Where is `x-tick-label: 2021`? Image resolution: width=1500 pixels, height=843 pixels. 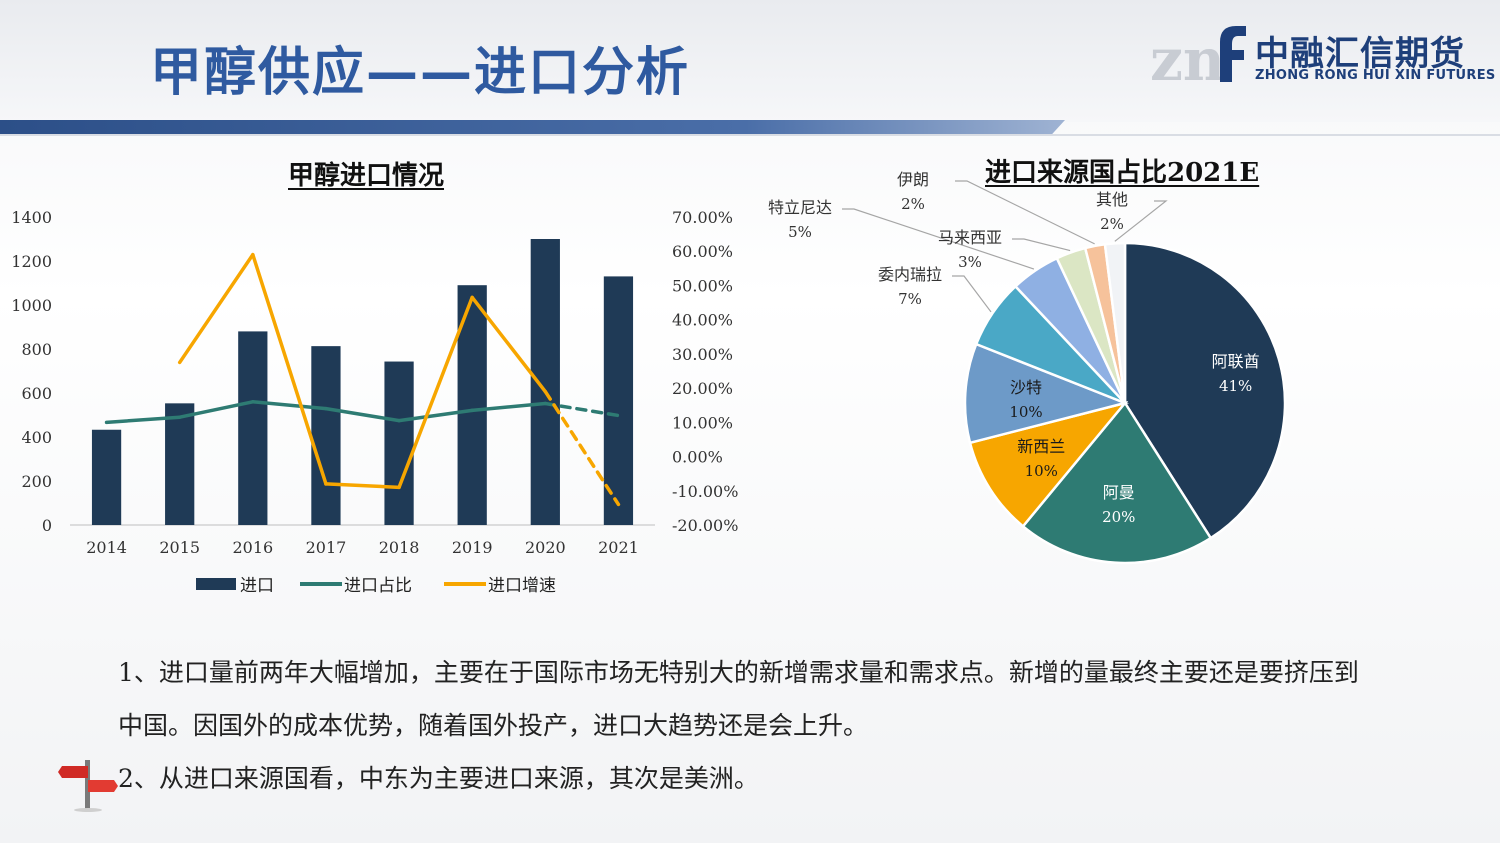
x-tick-label: 2021 is located at coordinates (618, 547).